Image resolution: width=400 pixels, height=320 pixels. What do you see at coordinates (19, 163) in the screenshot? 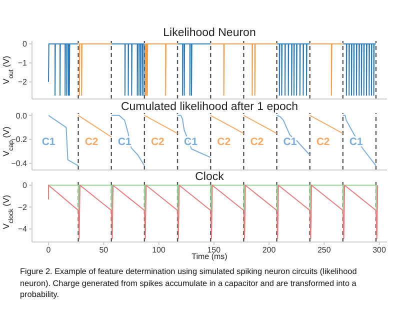
I see `y-tick-label: −0.4` at bounding box center [19, 163].